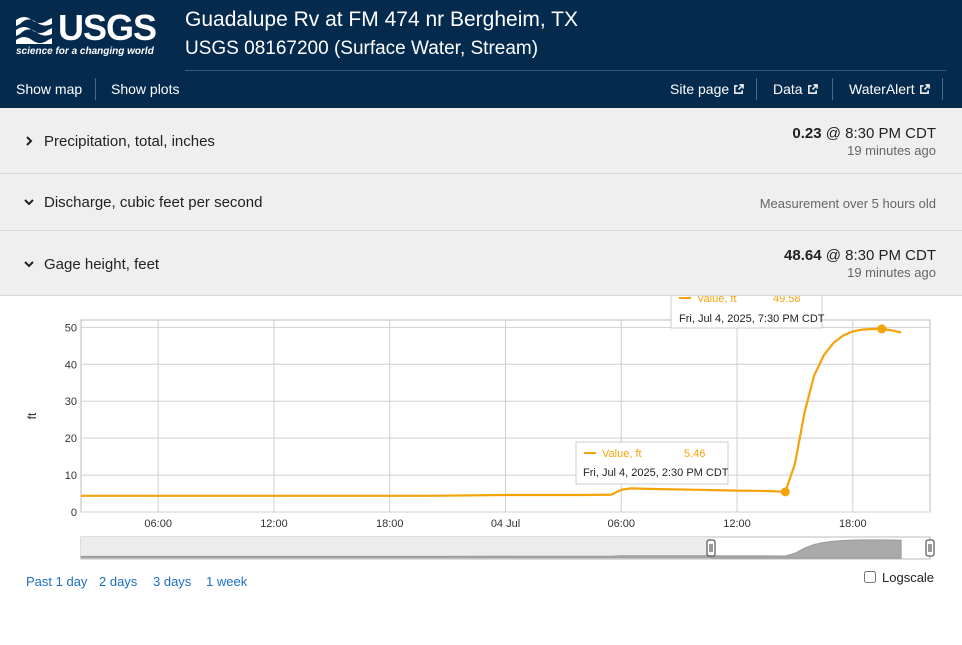 This screenshot has width=962, height=645. What do you see at coordinates (381, 19) in the screenshot?
I see `page-title: Guadalupe Rv at FM 474 nr Bergheim, TX` at bounding box center [381, 19].